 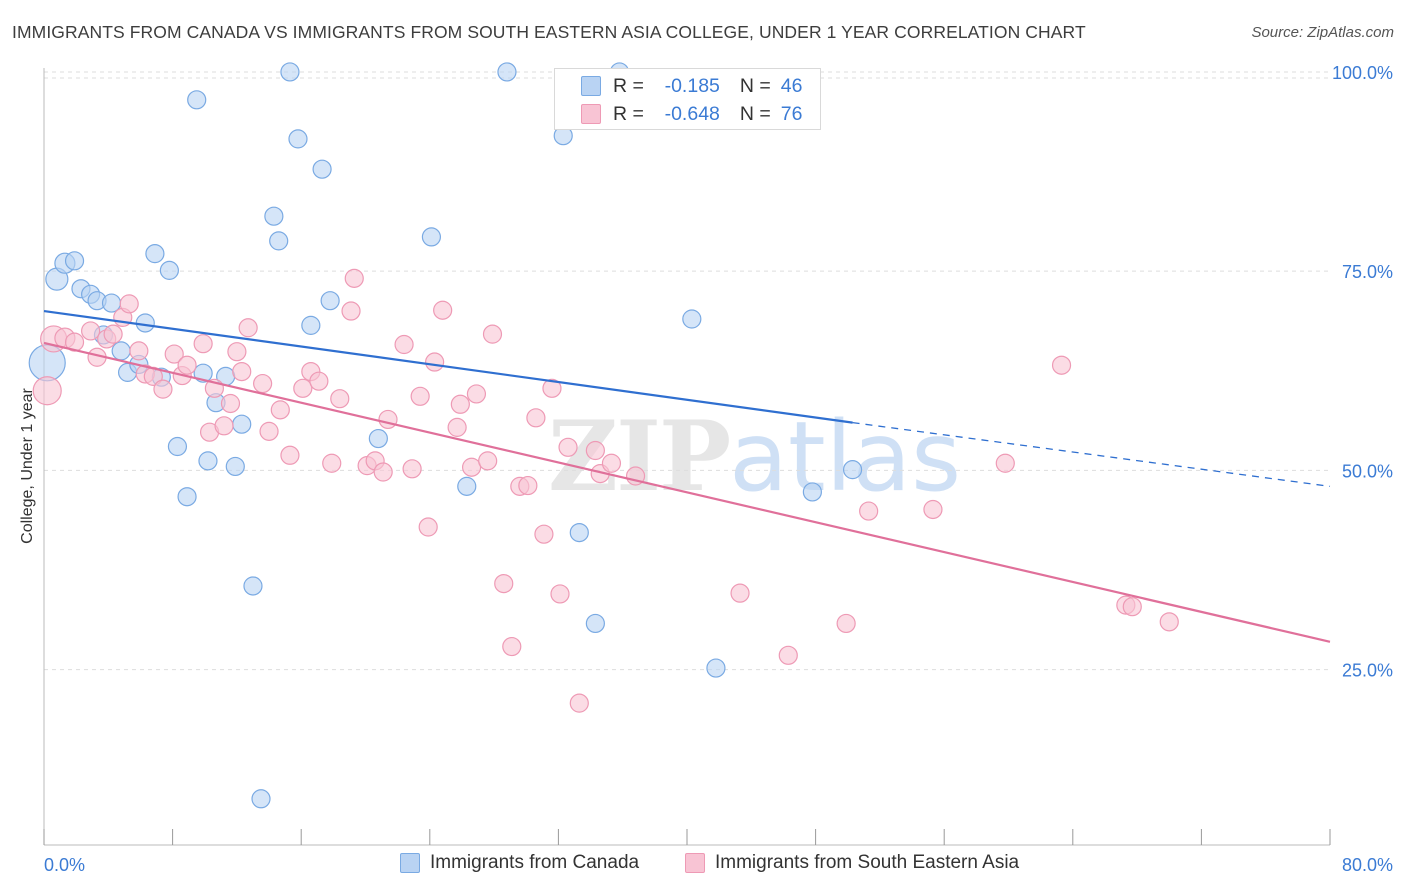 I want to click on canada-r-value: -0.185, so click(x=692, y=85).